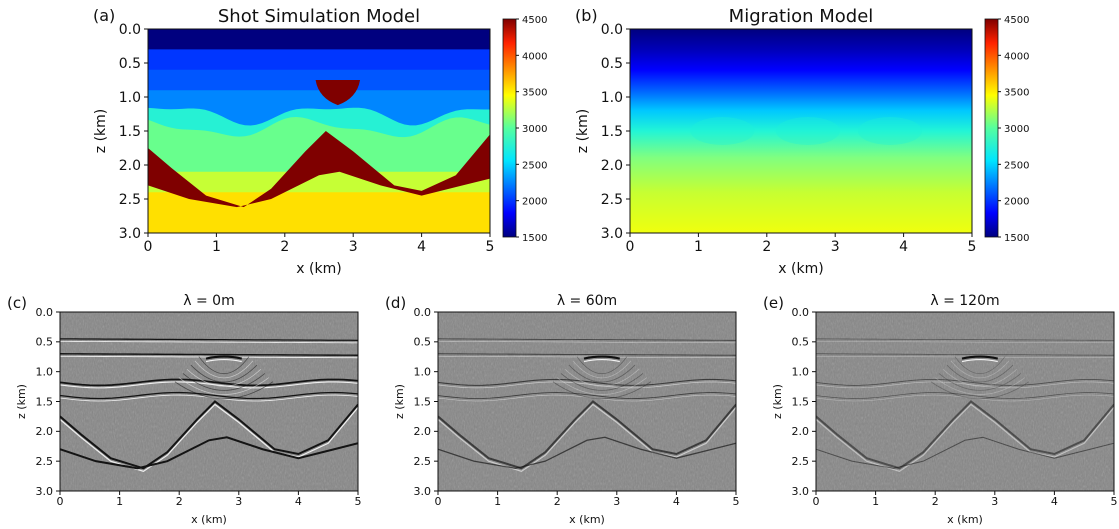 The image size is (1119, 529). Describe the element at coordinates (319, 16) in the screenshot. I see `chart-title: Shot Simulation Model` at that location.